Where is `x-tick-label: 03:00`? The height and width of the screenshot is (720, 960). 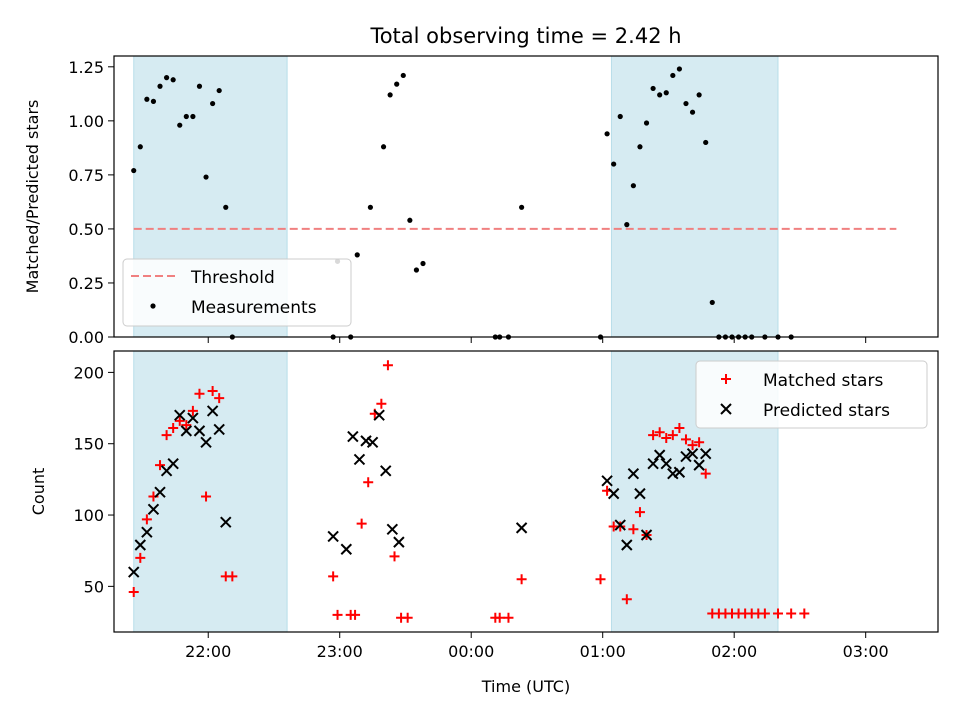
x-tick-label: 03:00 is located at coordinates (866, 651).